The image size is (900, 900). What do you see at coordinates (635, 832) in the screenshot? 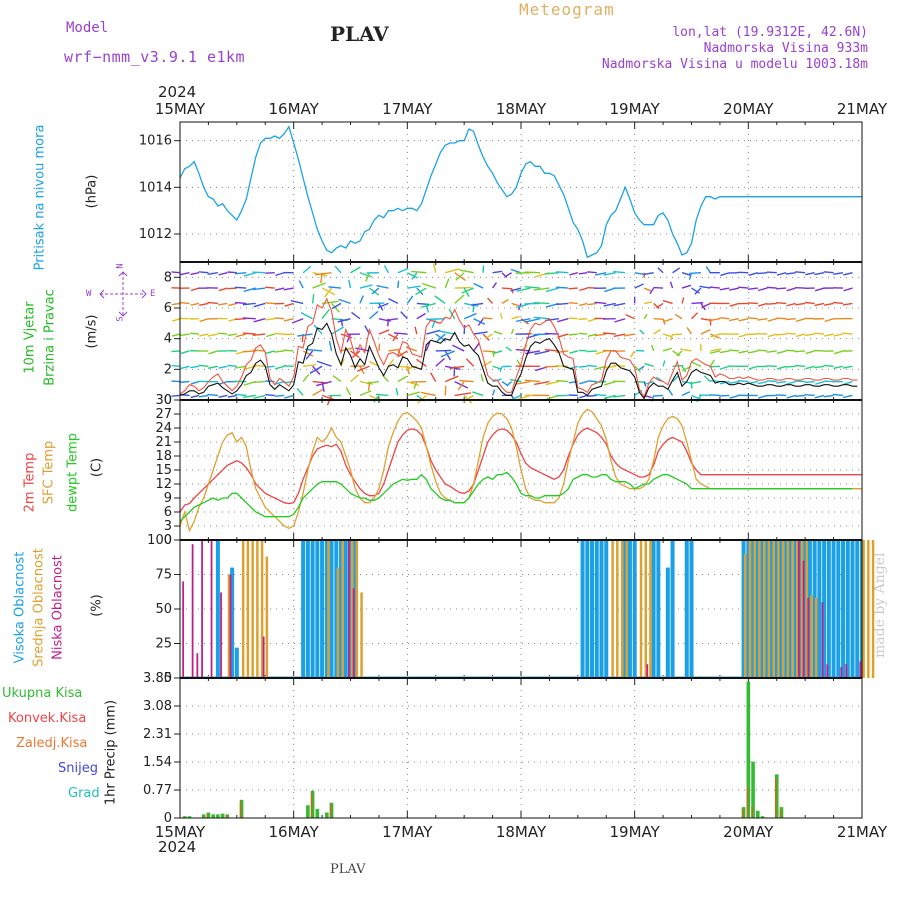
I see `x-tick-bottom: 19MAY` at bounding box center [635, 832].